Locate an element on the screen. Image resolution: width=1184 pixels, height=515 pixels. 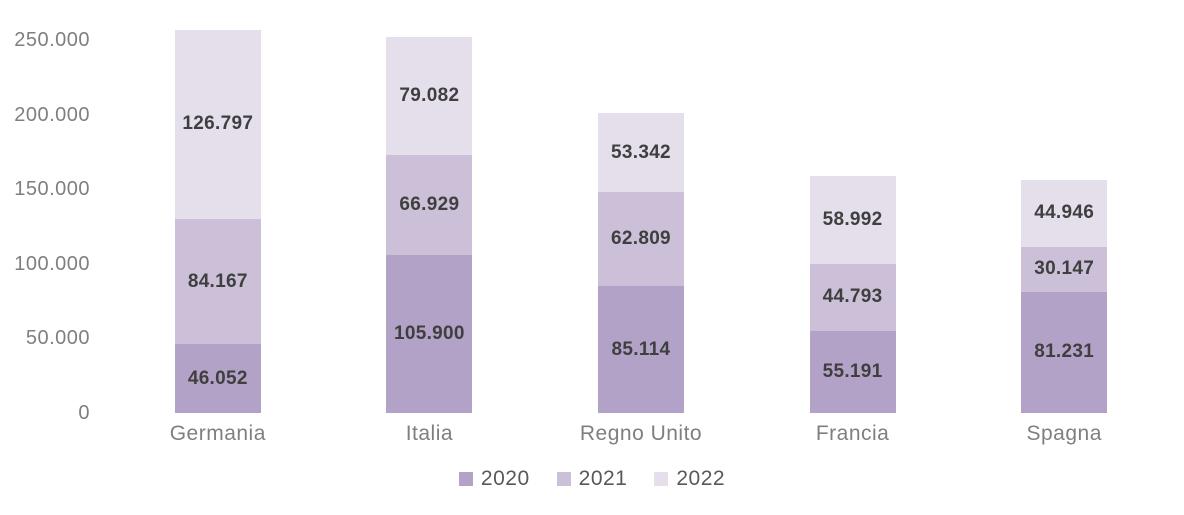
bar-segment-2021-francia: 44.793 is located at coordinates (852, 297).